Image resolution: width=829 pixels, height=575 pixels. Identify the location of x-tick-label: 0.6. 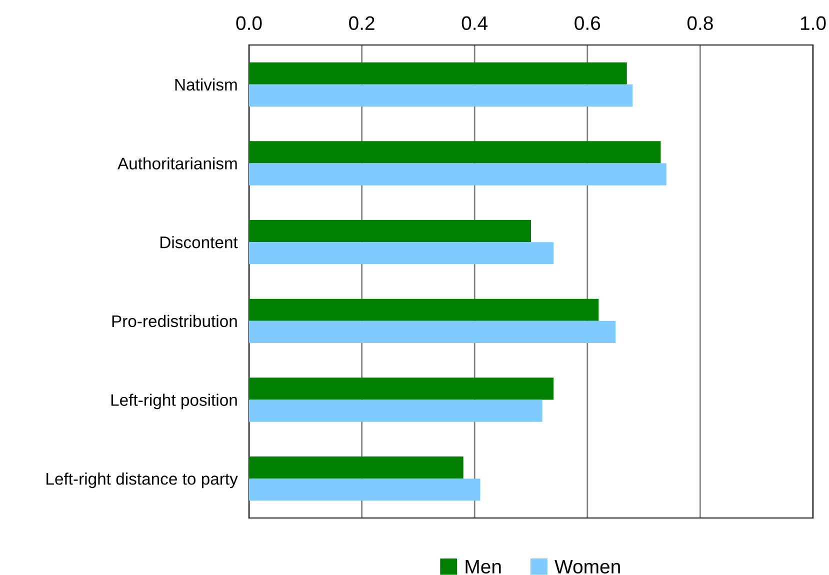
(587, 23).